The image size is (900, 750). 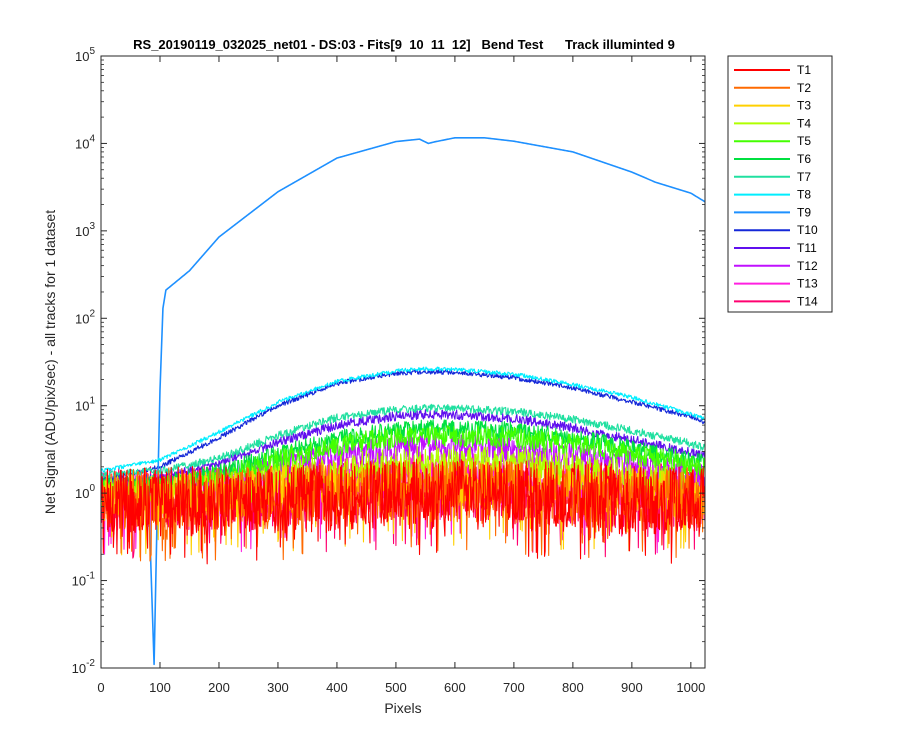 What do you see at coordinates (804, 70) in the screenshot?
I see `legend-label: T1` at bounding box center [804, 70].